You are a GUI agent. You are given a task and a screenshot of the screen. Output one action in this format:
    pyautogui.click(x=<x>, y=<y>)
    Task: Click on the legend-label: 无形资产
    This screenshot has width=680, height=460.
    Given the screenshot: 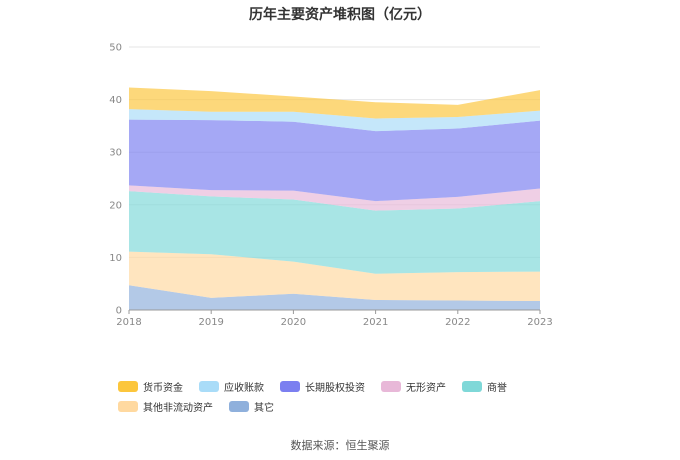 What is the action you would take?
    pyautogui.click(x=426, y=388)
    